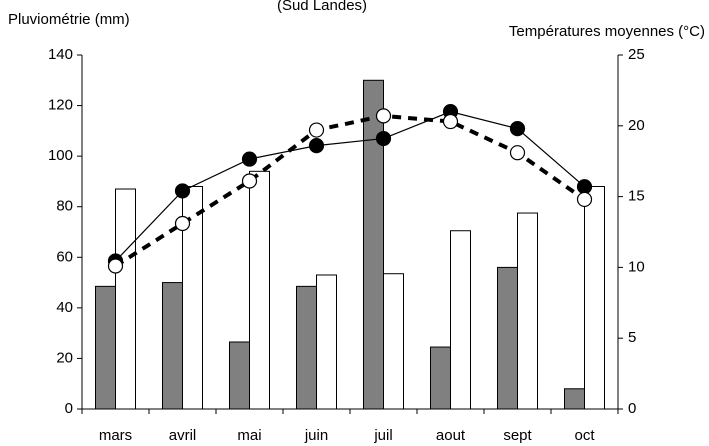  Describe the element at coordinates (632, 337) in the screenshot. I see `y2-tick-label: 5` at that location.